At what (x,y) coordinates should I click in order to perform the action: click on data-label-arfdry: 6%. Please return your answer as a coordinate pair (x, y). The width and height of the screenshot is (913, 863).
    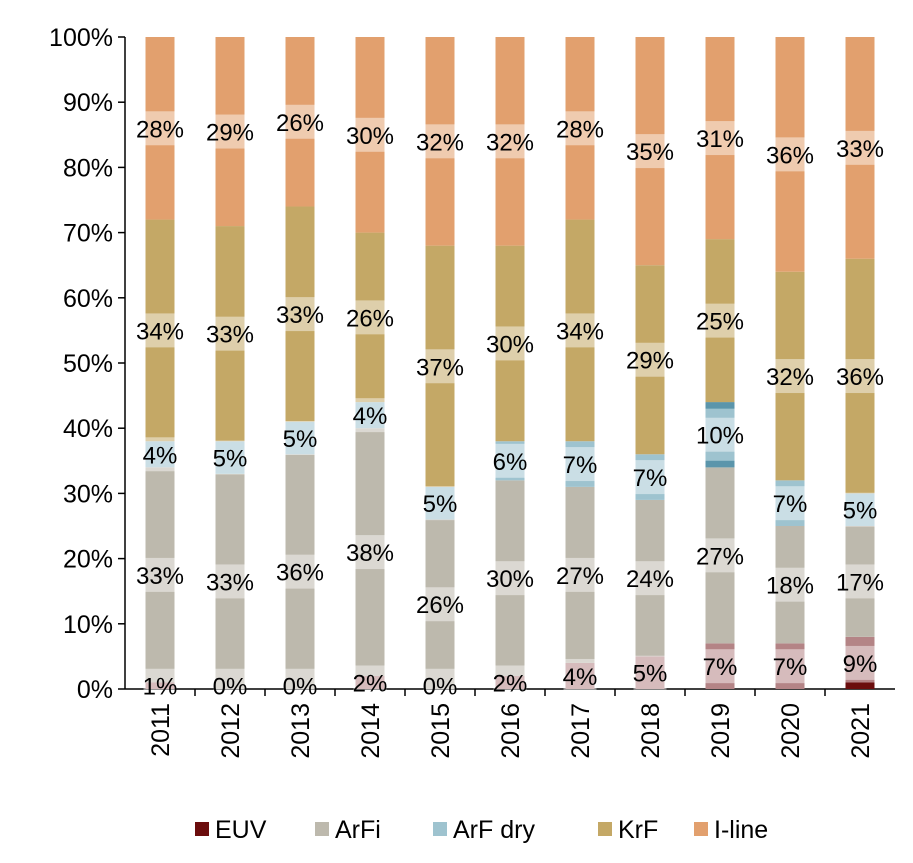
    Looking at the image, I should click on (510, 462).